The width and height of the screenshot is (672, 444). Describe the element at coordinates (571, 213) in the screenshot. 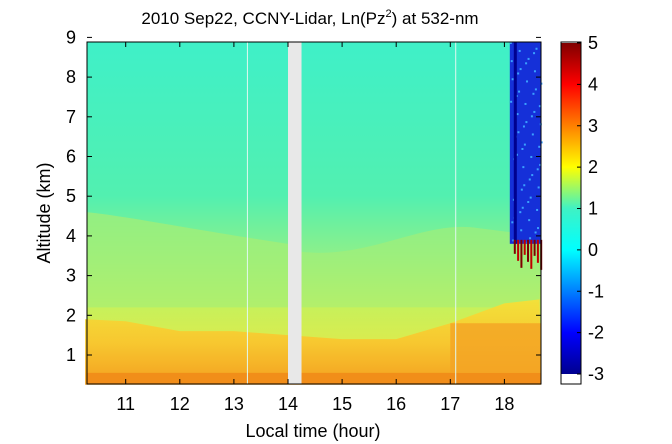

I see `colorbar-frame` at that location.